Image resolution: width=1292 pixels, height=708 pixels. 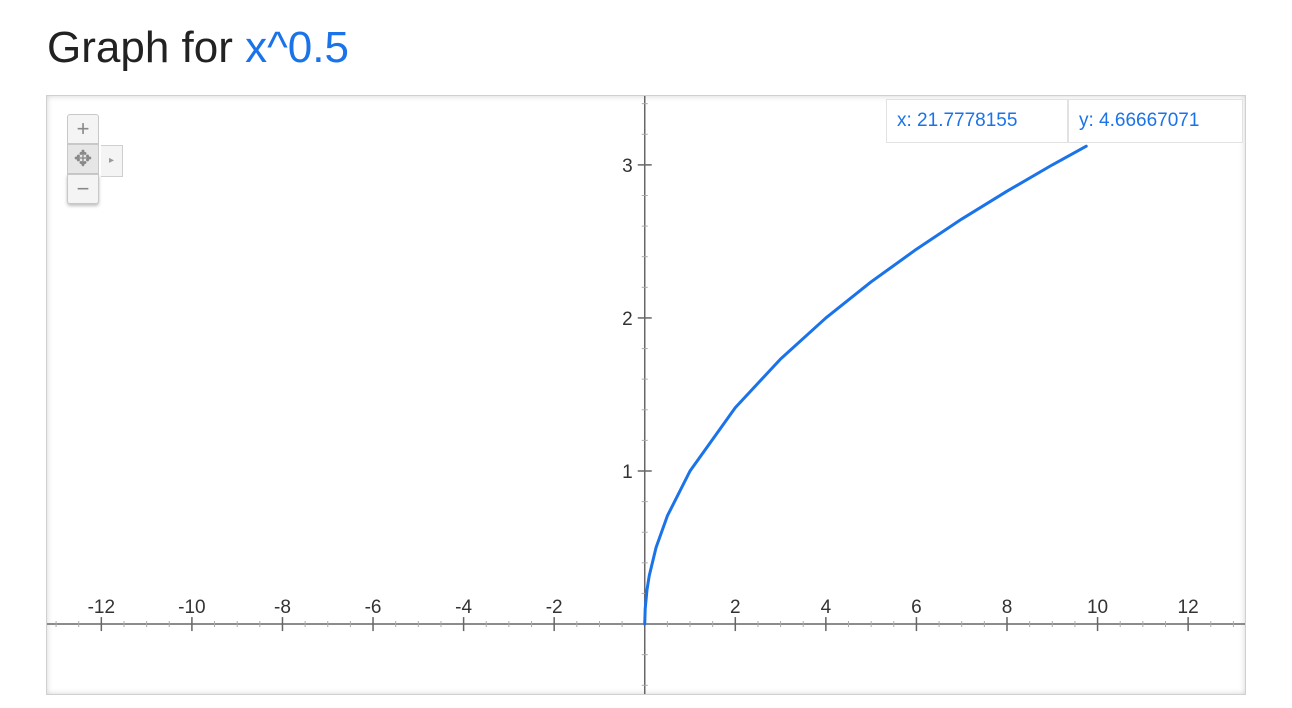 I want to click on pan-icon: ✥, so click(x=83, y=159).